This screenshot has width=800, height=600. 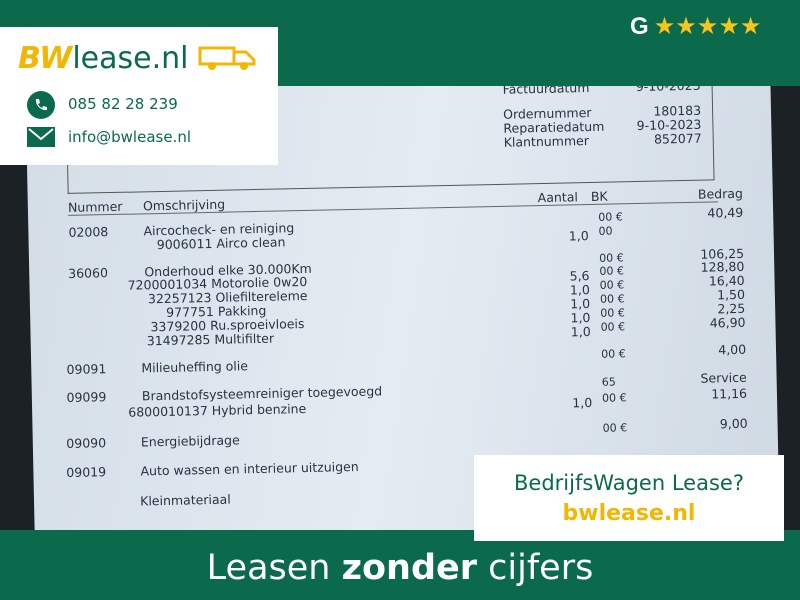 What do you see at coordinates (217, 410) in the screenshot?
I see `line-description: 6800010137 Hybrid benzine` at bounding box center [217, 410].